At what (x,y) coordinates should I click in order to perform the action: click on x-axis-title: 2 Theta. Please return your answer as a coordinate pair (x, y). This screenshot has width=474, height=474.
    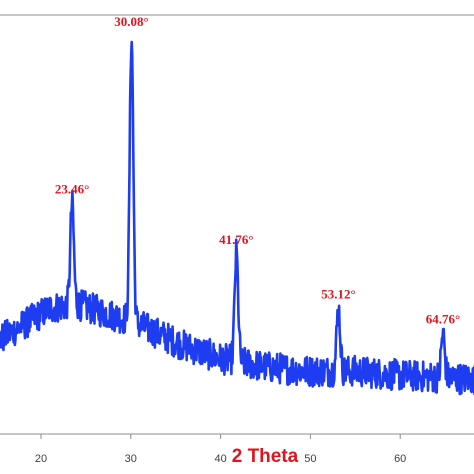
    Looking at the image, I should click on (265, 456).